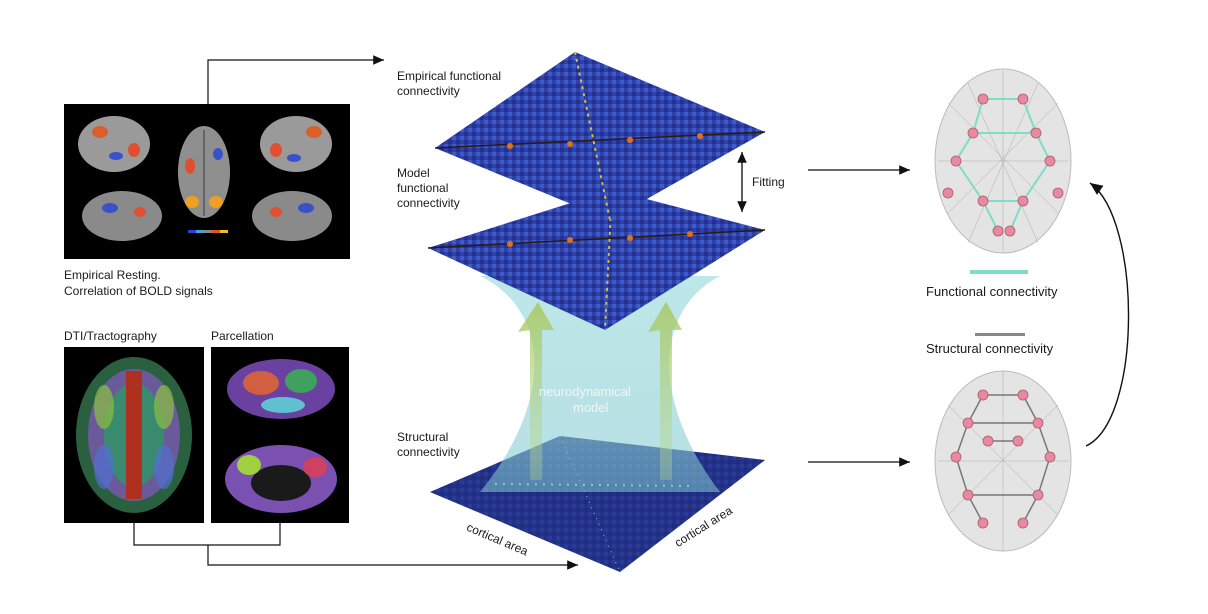 Image resolution: width=1208 pixels, height=614 pixels. I want to click on tractography-image, so click(134, 435).